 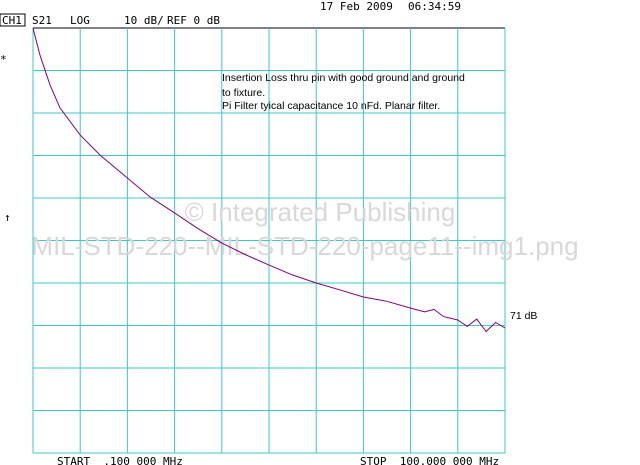 I want to click on scale: 10 dB/, so click(x=144, y=20).